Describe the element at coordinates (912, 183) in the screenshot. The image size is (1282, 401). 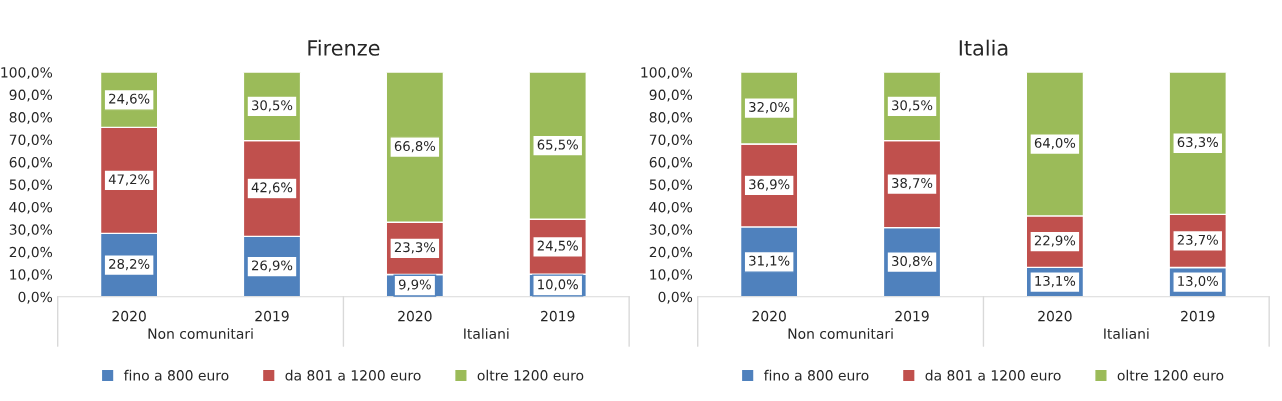
I see `data-label: 38,7%` at that location.